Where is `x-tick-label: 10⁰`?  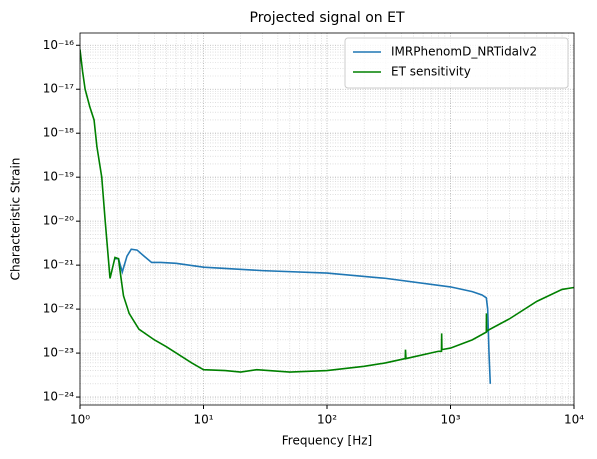 x-tick-label: 10⁰ is located at coordinates (80, 420).